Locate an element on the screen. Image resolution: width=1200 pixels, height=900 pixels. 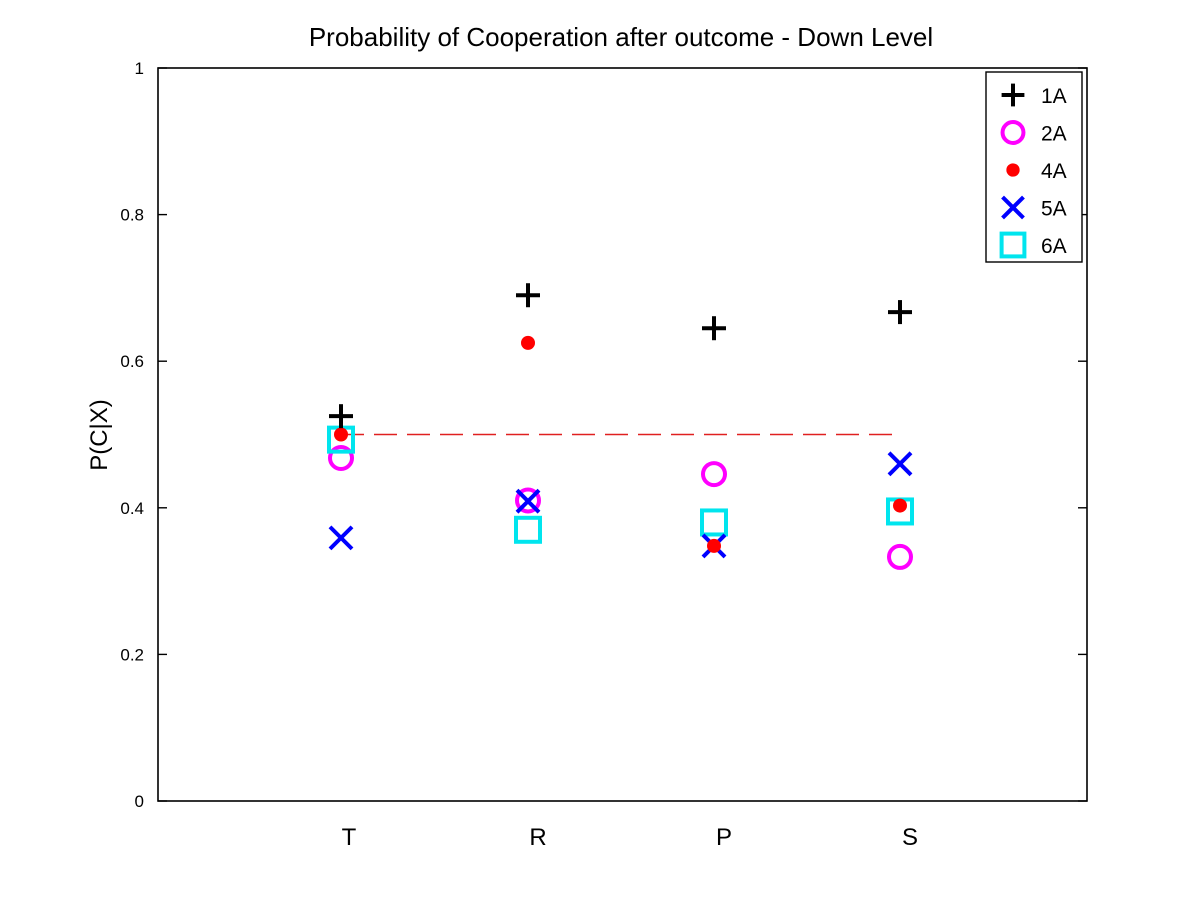
y-tick-label: 0.8 is located at coordinates (132, 215).